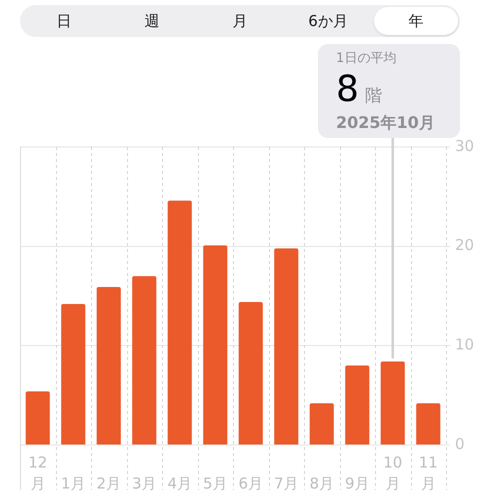 The image size is (480, 500). I want to click on x-tick-label: 9月, so click(357, 483).